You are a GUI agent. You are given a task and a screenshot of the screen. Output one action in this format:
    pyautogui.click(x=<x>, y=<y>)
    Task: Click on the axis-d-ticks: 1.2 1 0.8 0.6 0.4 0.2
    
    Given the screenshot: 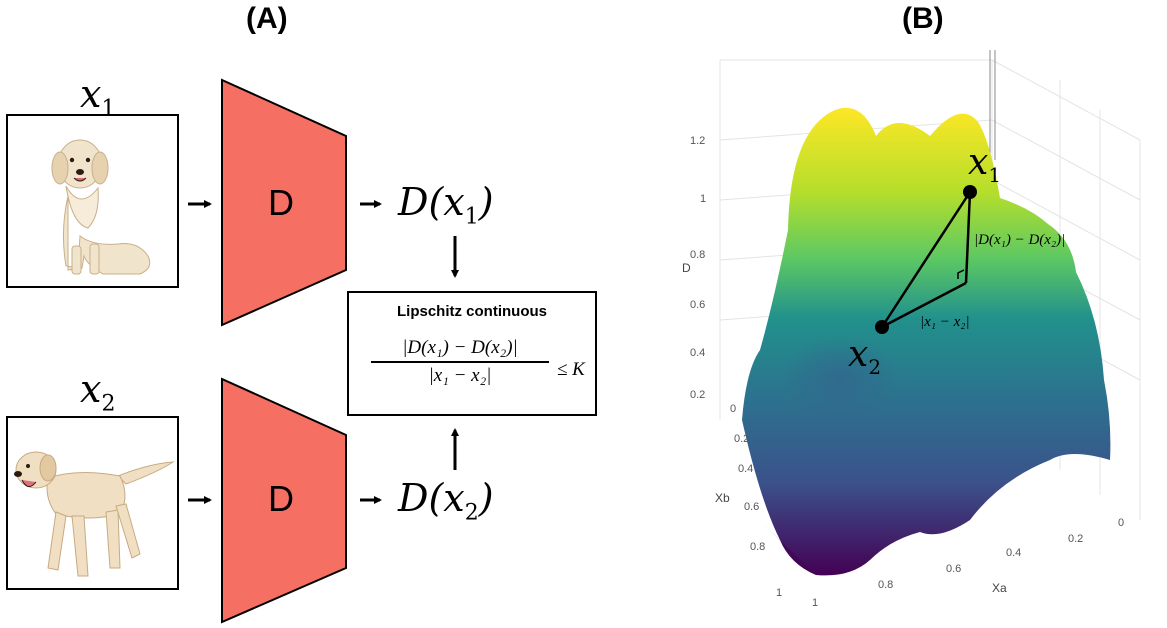 What is the action you would take?
    pyautogui.click(x=698, y=268)
    